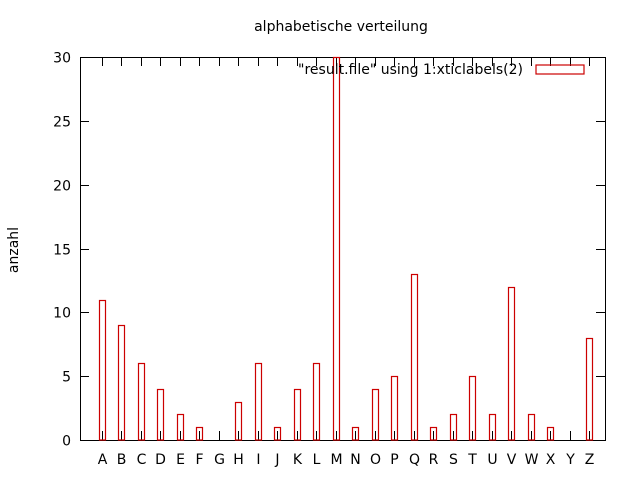 The height and width of the screenshot is (480, 640). I want to click on legend-swatch, so click(560, 69).